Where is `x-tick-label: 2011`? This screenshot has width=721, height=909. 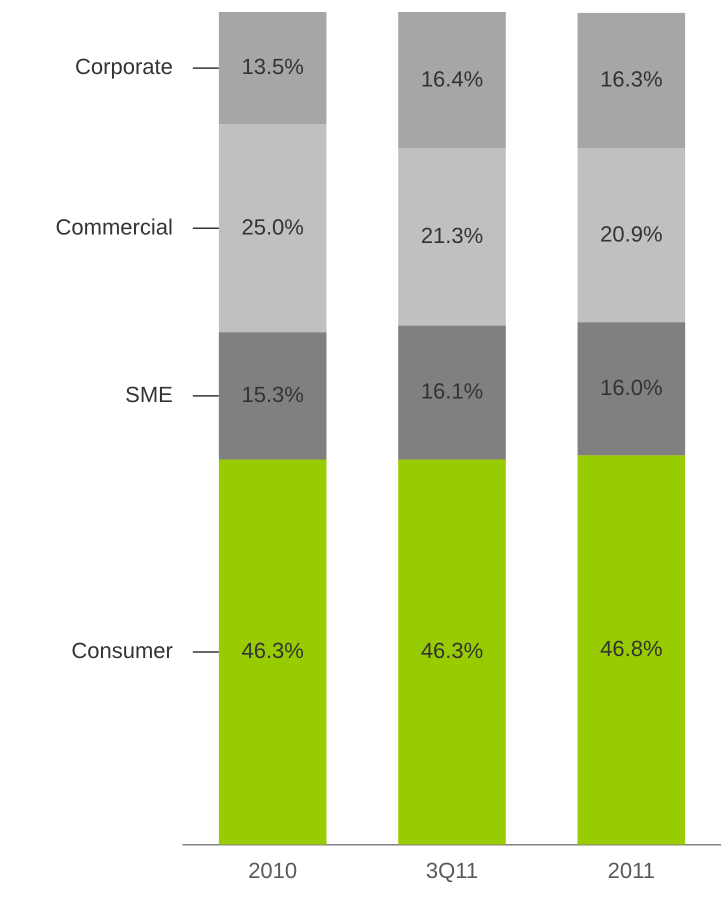 x-tick-label: 2011 is located at coordinates (631, 870).